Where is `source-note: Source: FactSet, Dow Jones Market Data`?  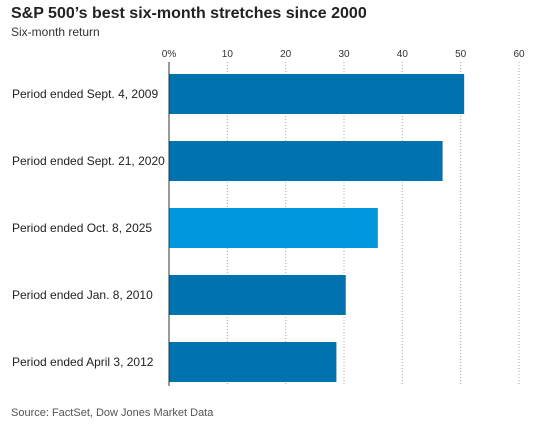
source-note: Source: FactSet, Dow Jones Market Data is located at coordinates (112, 413).